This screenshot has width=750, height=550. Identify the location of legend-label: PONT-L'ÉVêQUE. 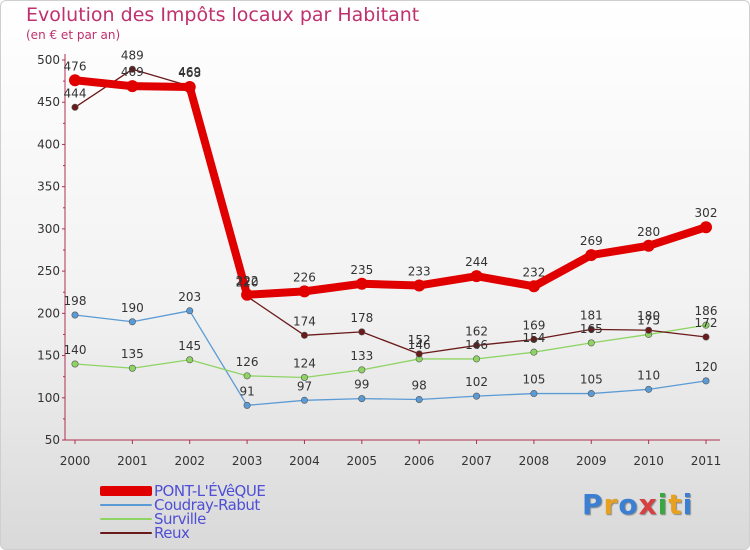
(210, 491).